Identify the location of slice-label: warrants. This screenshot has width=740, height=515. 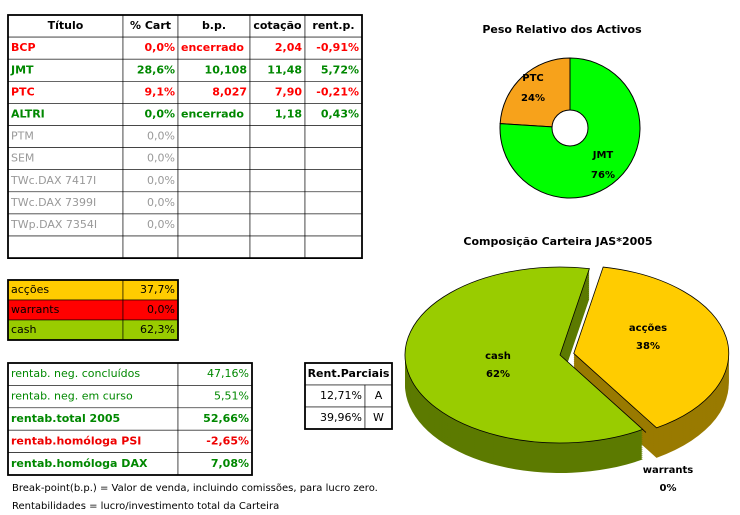
(668, 470).